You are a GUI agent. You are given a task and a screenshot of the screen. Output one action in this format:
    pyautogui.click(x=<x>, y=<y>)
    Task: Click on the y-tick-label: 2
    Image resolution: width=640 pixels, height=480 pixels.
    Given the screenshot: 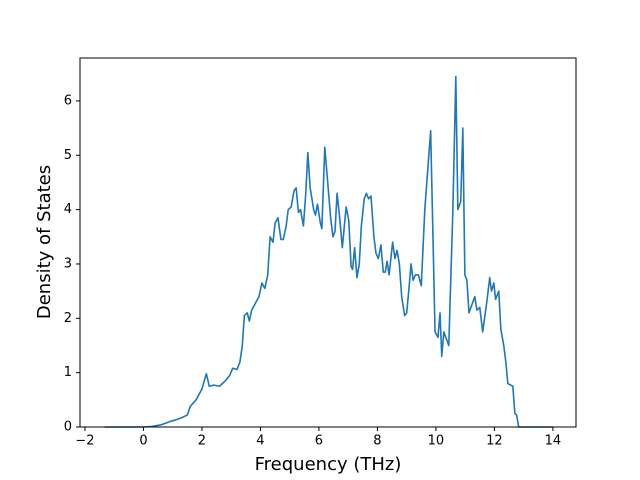 What is the action you would take?
    pyautogui.click(x=68, y=318)
    